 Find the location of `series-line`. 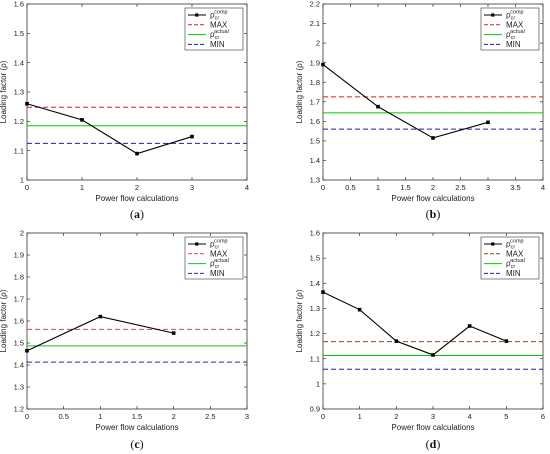

series-line is located at coordinates (109, 129).